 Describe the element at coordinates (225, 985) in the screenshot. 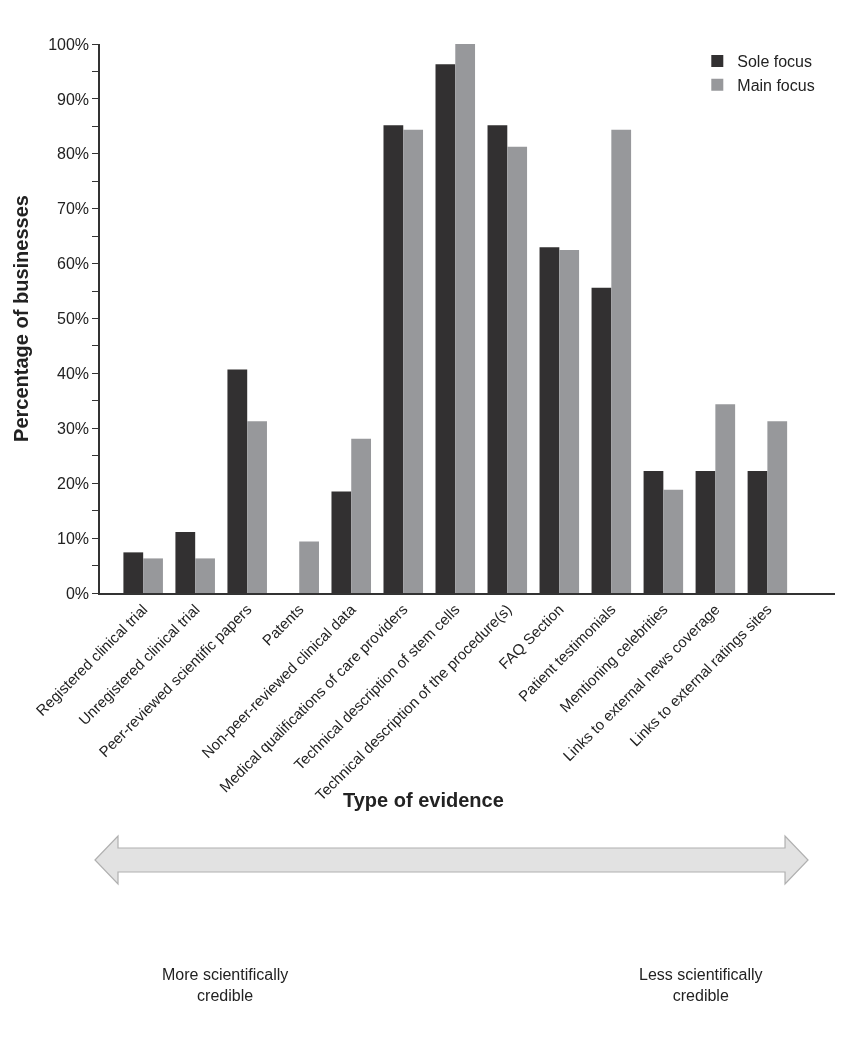

I see `text: More scientifically credible` at that location.